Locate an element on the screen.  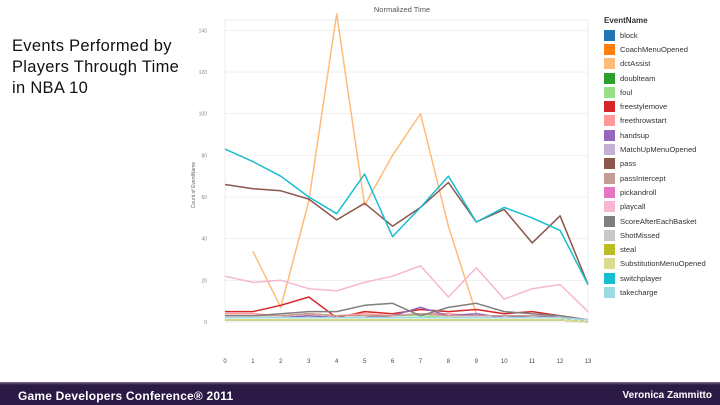
legend-item: passIntercept is located at coordinates (660, 178).